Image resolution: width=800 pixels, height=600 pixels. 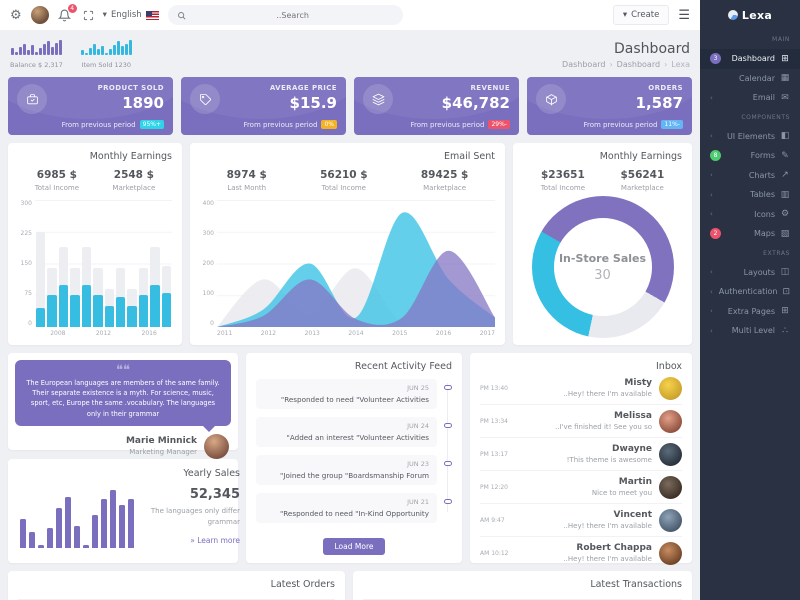 What do you see at coordinates (494, 553) in the screenshot?
I see `inbox-time: AM 10:12` at bounding box center [494, 553].